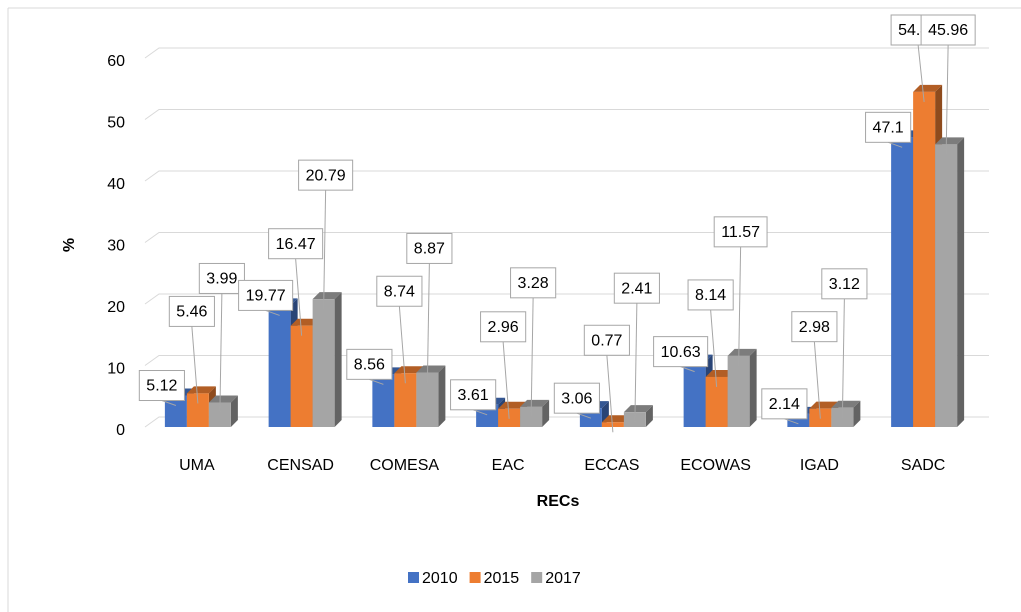  I want to click on value-label: 20.79, so click(326, 175).